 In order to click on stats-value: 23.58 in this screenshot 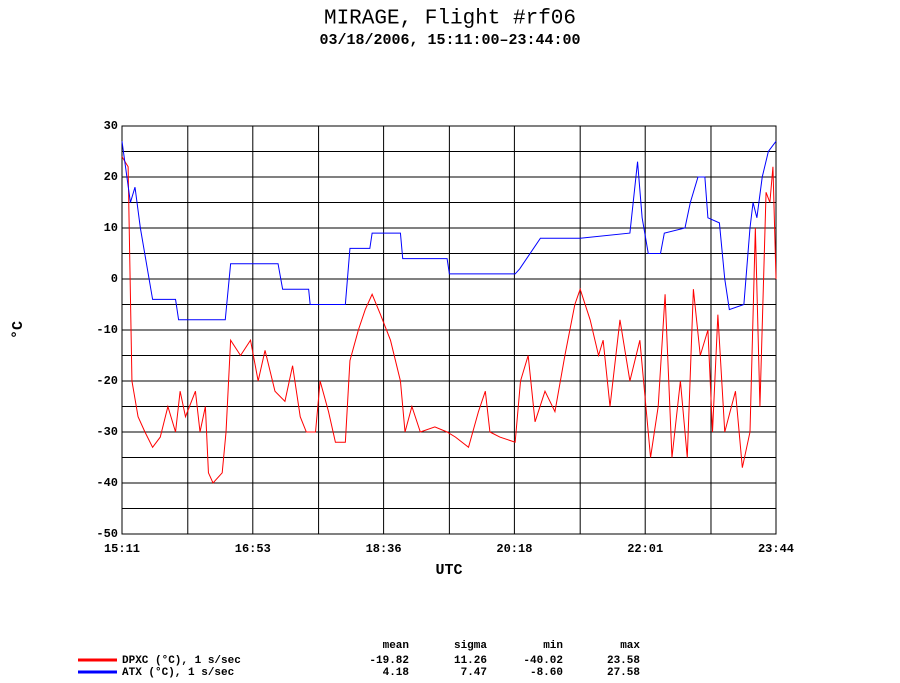, I will do `click(623, 661)`.